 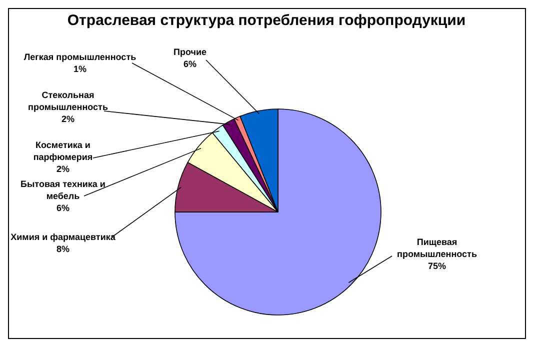 What do you see at coordinates (63, 151) in the screenshot?
I see `slice-label: Косметика и парфюмерия` at bounding box center [63, 151].